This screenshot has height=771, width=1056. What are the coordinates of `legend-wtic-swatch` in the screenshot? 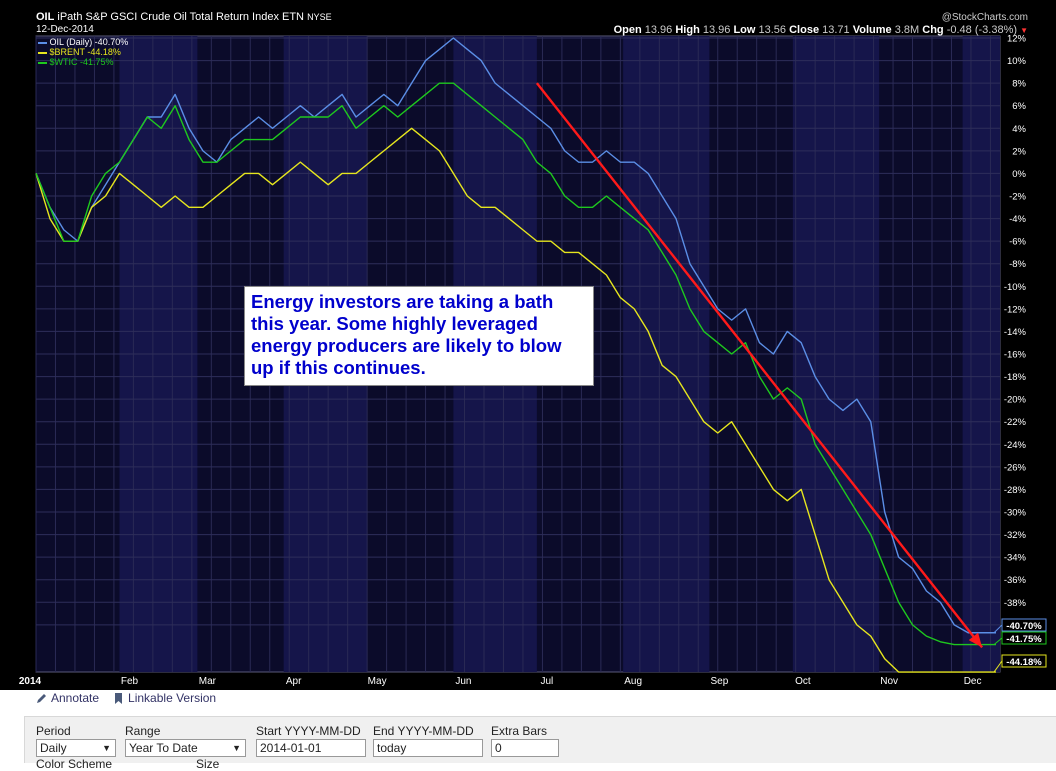 It's located at (42, 62).